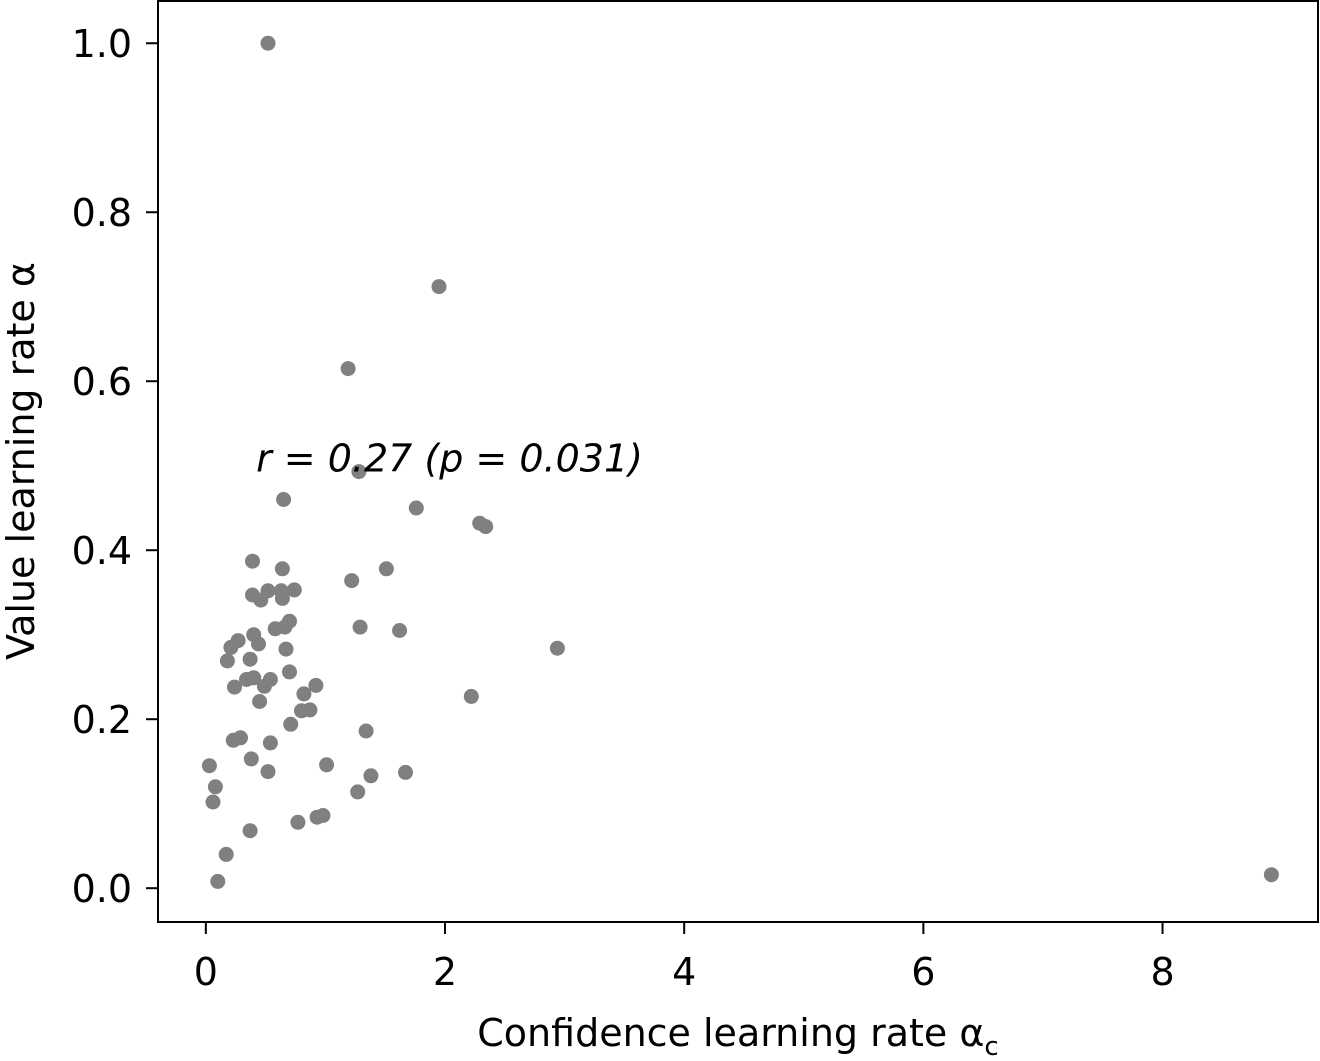  I want to click on y-tick-label: 0.0, so click(102, 889).